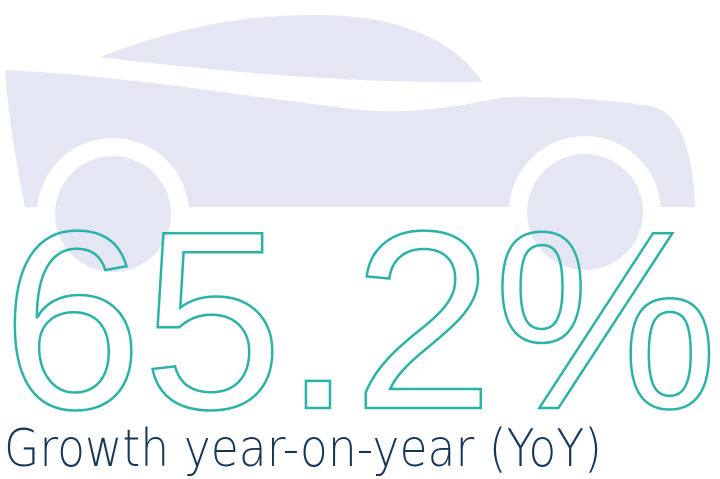 This screenshot has height=479, width=720. What do you see at coordinates (303, 449) in the screenshot?
I see `stat-label: Growth year-on-year (YoY)` at bounding box center [303, 449].